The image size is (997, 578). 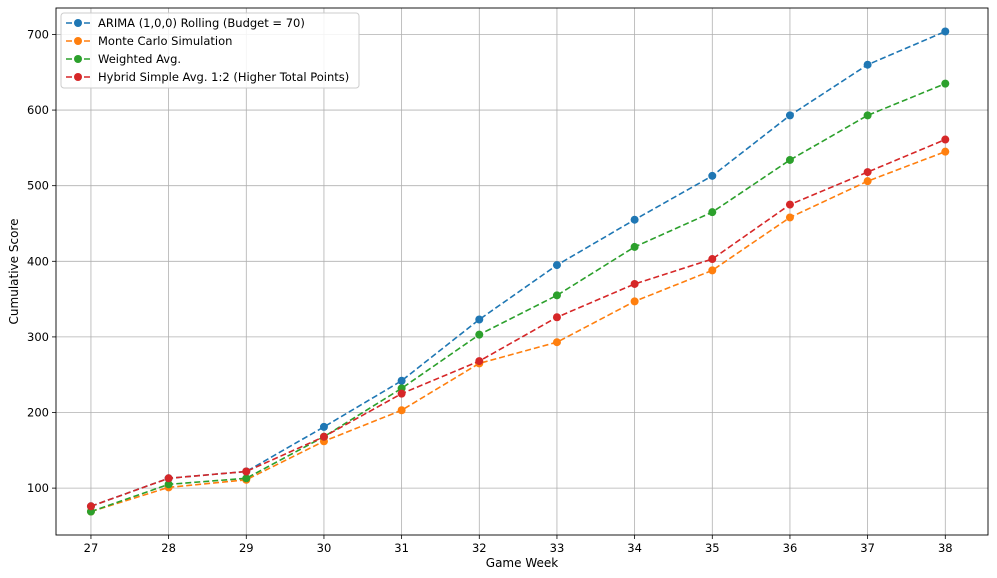 What do you see at coordinates (522, 563) in the screenshot?
I see `x-axis-label: Game Week` at bounding box center [522, 563].